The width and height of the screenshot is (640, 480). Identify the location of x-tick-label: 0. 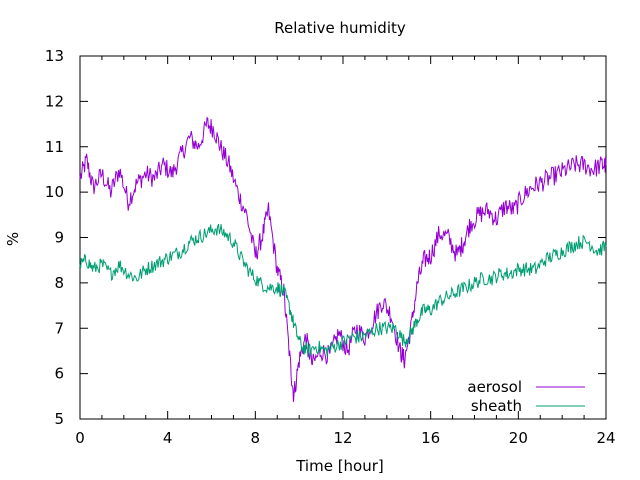
(80, 438).